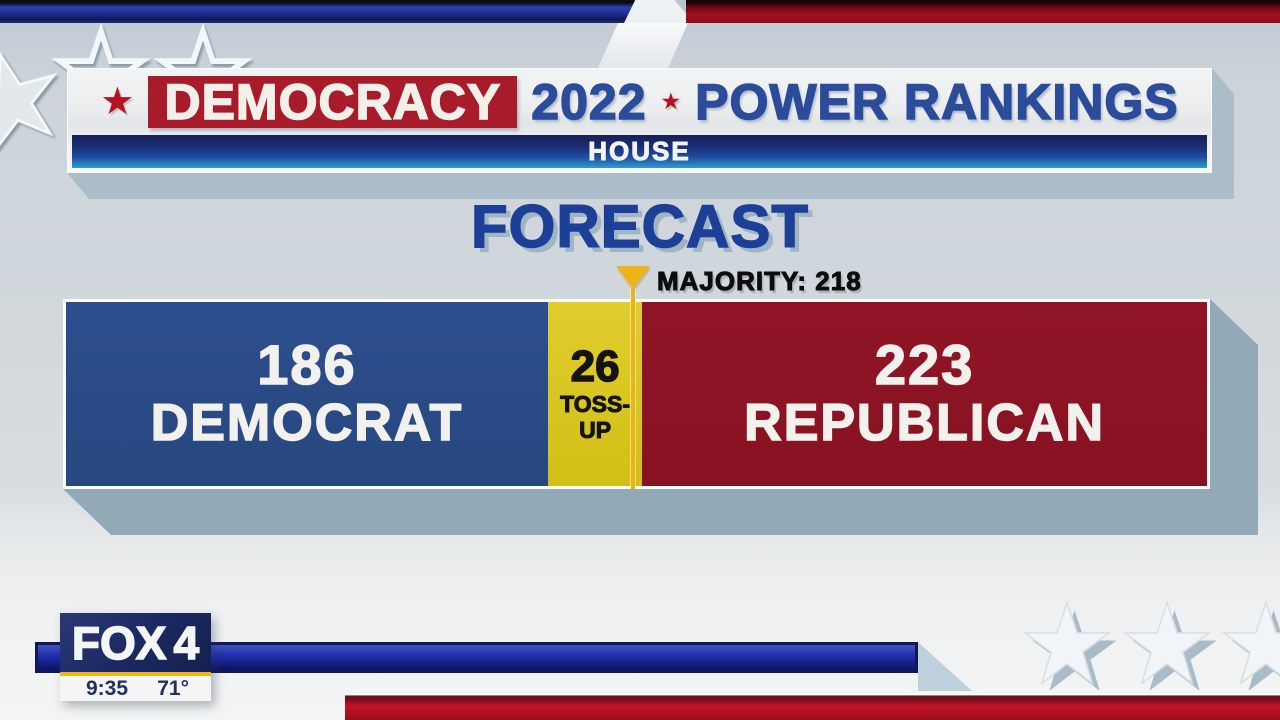 The width and height of the screenshot is (1280, 720). What do you see at coordinates (659, 11) in the screenshot?
I see `top-edge-divider` at bounding box center [659, 11].